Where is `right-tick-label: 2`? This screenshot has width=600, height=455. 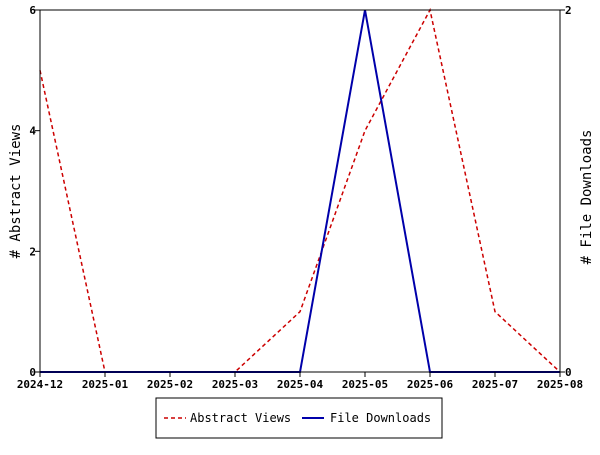
right-tick-label: 2 is located at coordinates (568, 10).